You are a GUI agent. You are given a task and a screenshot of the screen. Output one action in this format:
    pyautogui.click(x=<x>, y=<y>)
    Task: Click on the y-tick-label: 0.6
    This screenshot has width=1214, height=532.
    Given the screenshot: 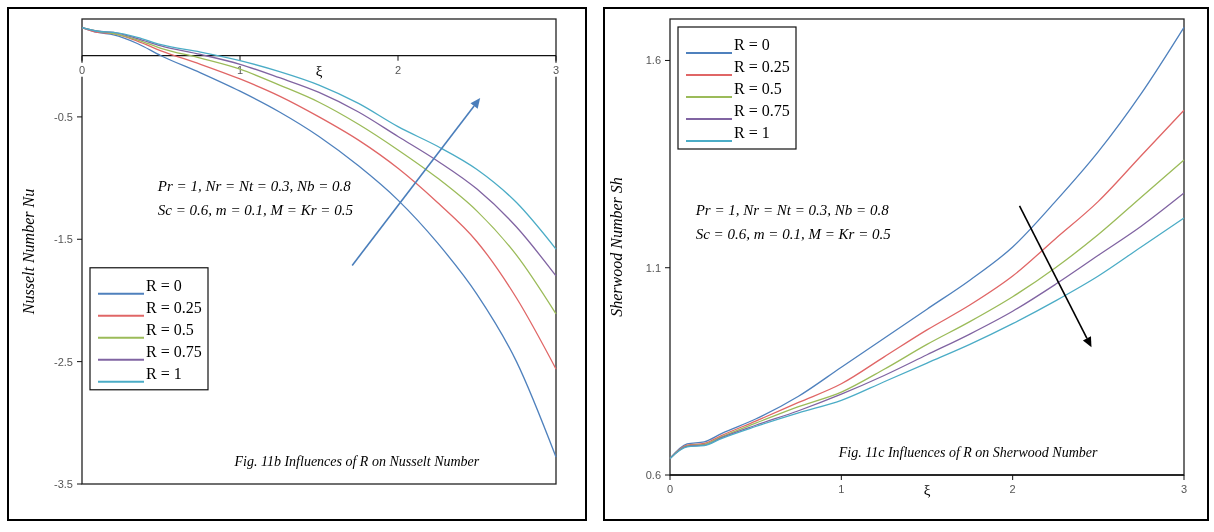 What is the action you would take?
    pyautogui.click(x=653, y=475)
    